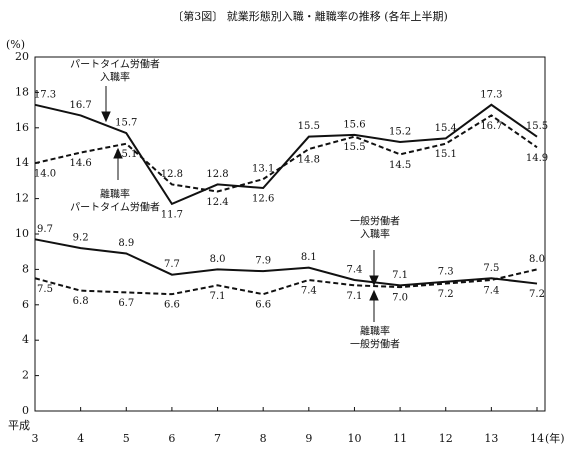 The height and width of the screenshot is (457, 577). Describe the element at coordinates (217, 438) in the screenshot. I see `x-tick-label: 7` at that location.